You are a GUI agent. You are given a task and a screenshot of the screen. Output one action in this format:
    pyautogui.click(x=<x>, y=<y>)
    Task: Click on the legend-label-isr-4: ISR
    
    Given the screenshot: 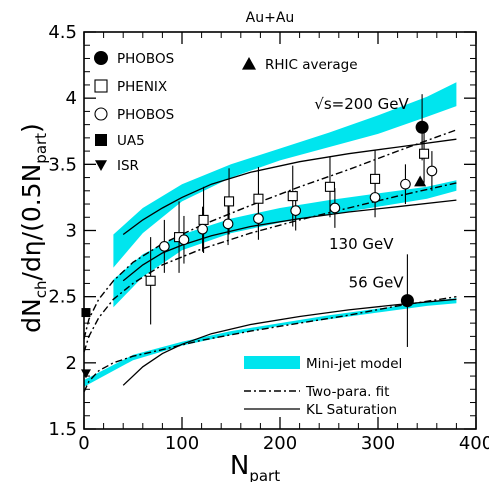 What is the action you would take?
    pyautogui.click(x=128, y=166)
    